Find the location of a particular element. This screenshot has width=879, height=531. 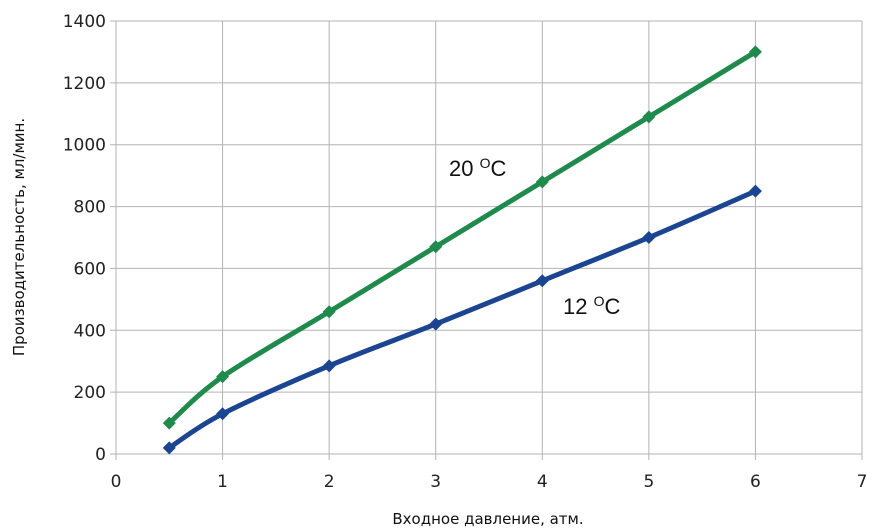

y-tick-label: 1000 is located at coordinates (84, 146).